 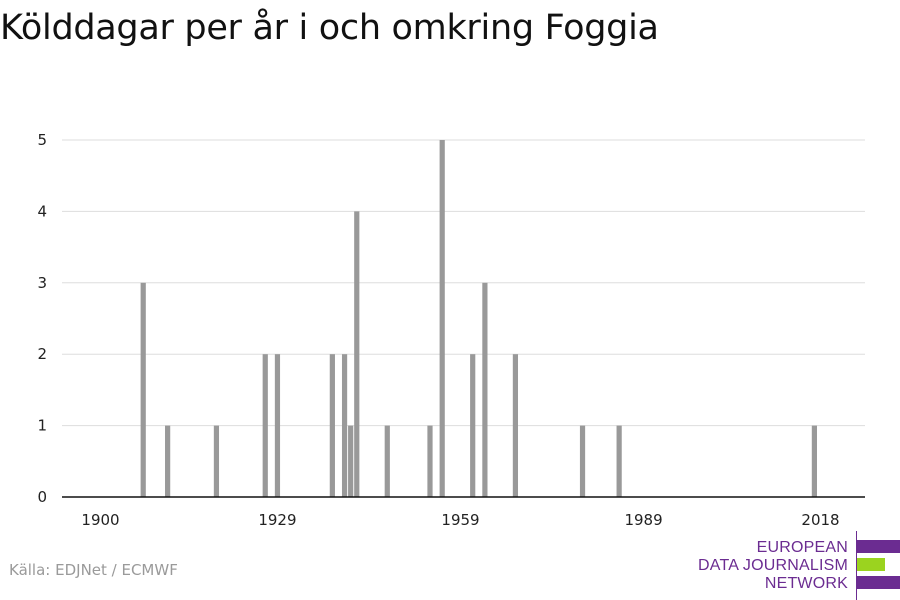 I want to click on bar-1929, so click(x=277, y=425).